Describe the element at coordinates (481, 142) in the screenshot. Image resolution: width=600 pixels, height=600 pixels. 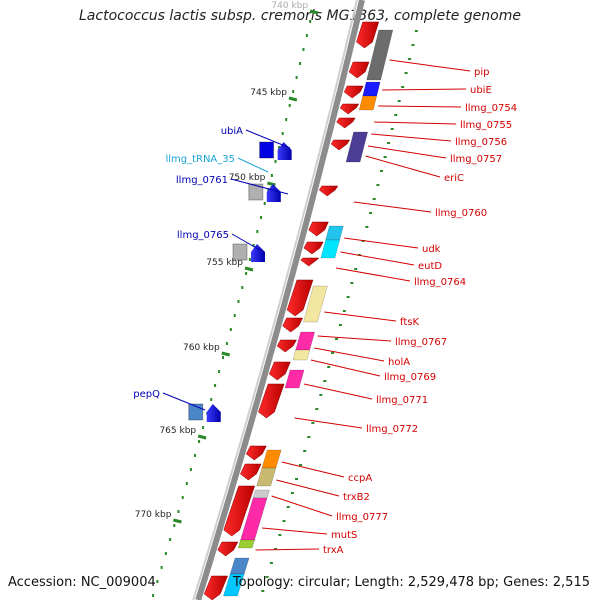
I see `gene-label-llmg_0756: llmg_0756` at that location.